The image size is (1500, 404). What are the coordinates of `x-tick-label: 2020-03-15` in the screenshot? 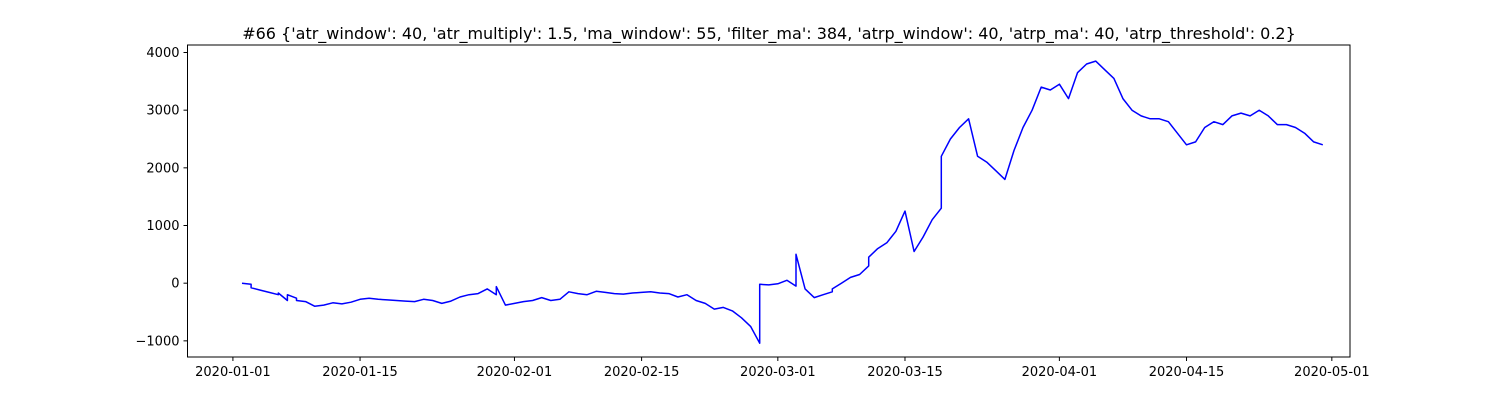 It's located at (905, 372).